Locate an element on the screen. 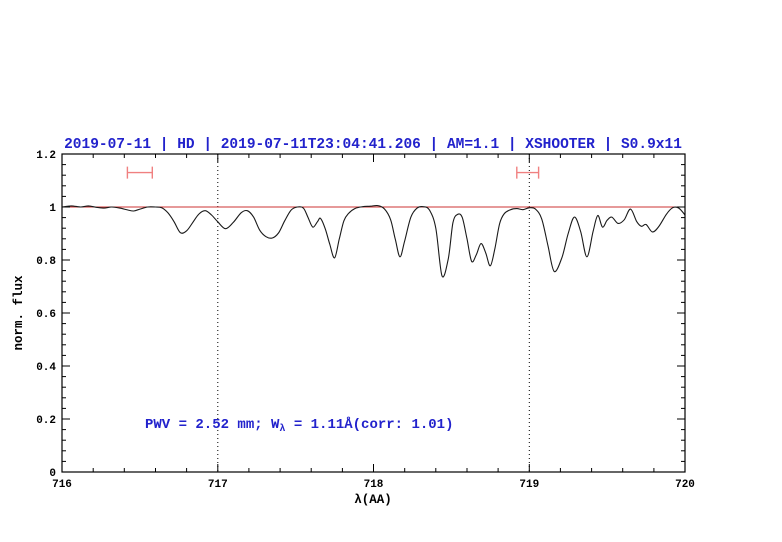 The height and width of the screenshot is (542, 782). x-tick-label: 720 is located at coordinates (685, 485).